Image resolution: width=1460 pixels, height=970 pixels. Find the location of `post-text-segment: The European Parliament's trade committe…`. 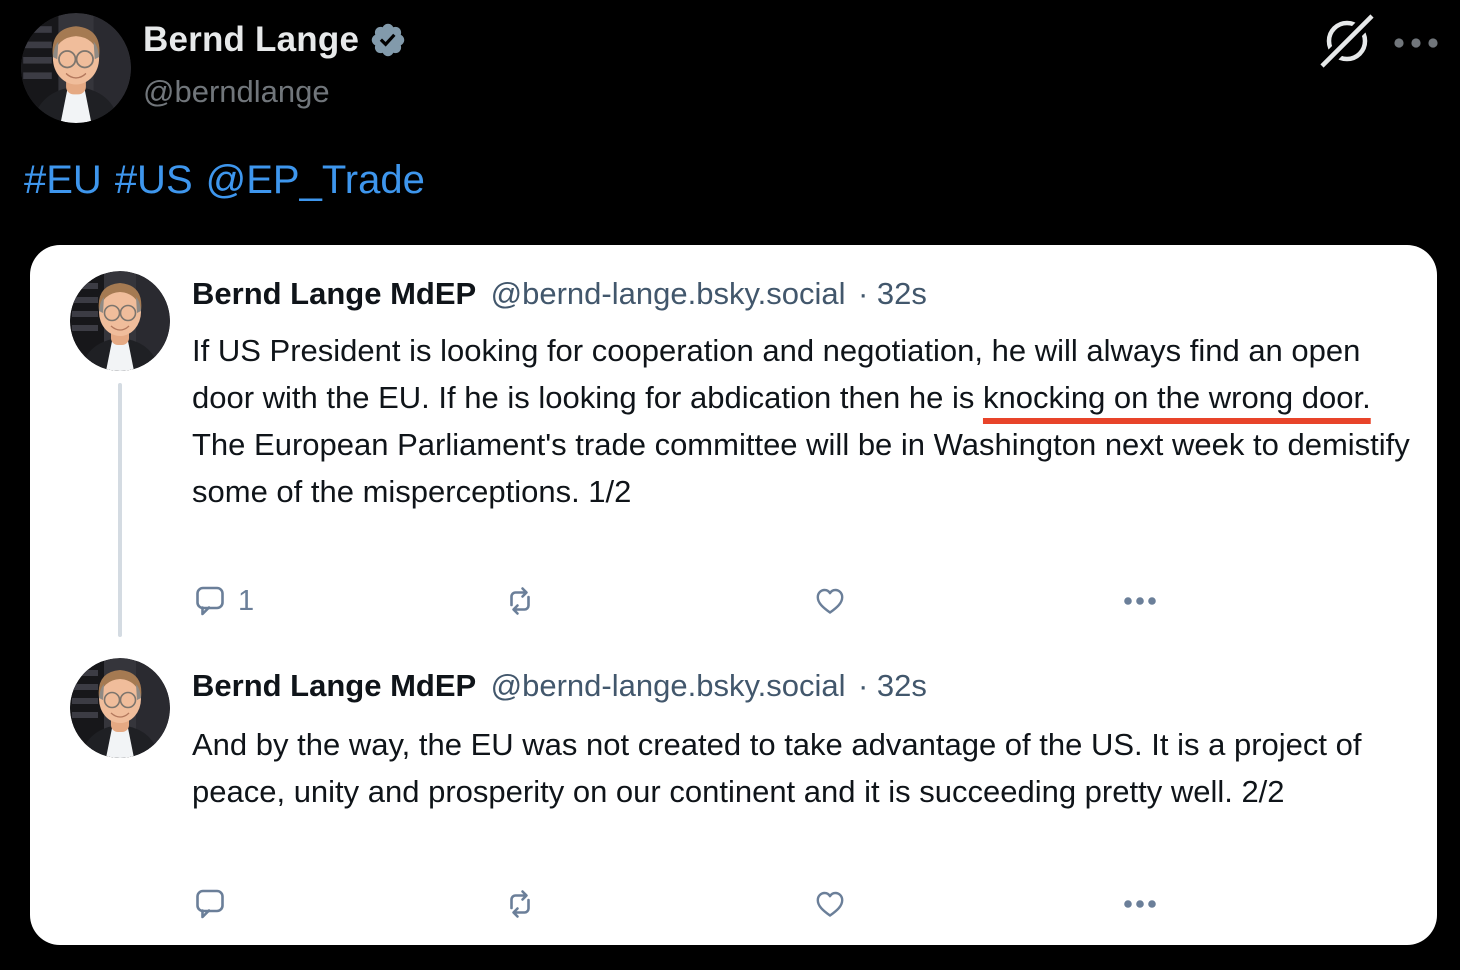

post-text-segment: The European Parliament's trade committe… is located at coordinates (801, 468).